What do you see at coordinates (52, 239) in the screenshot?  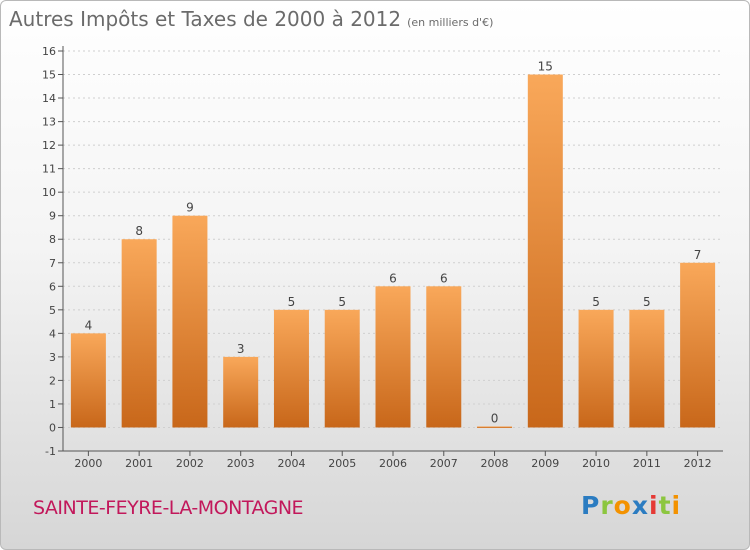 I see `y-tick-label: 8` at bounding box center [52, 239].